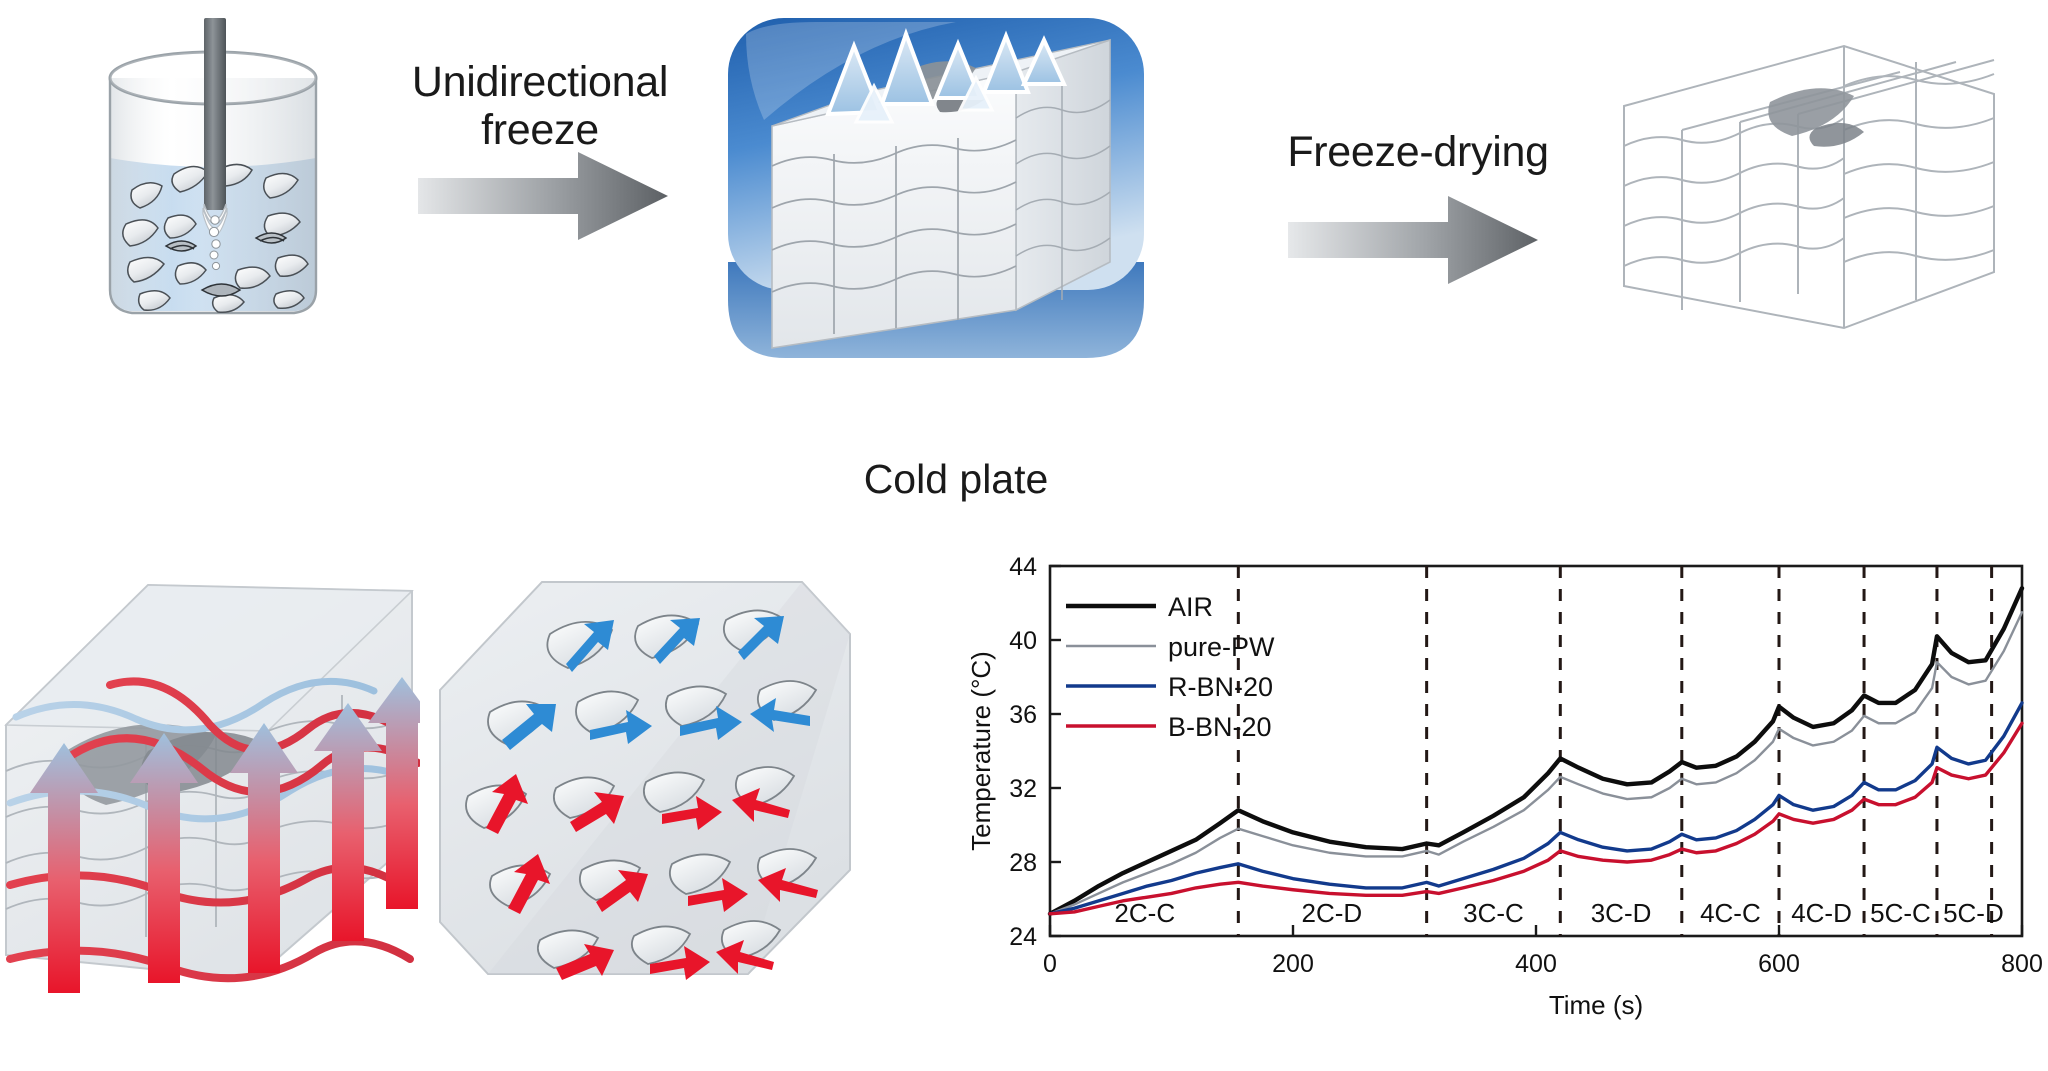 This screenshot has width=2048, height=1071. I want to click on y-axis-title: Temperature (°C), so click(981, 751).